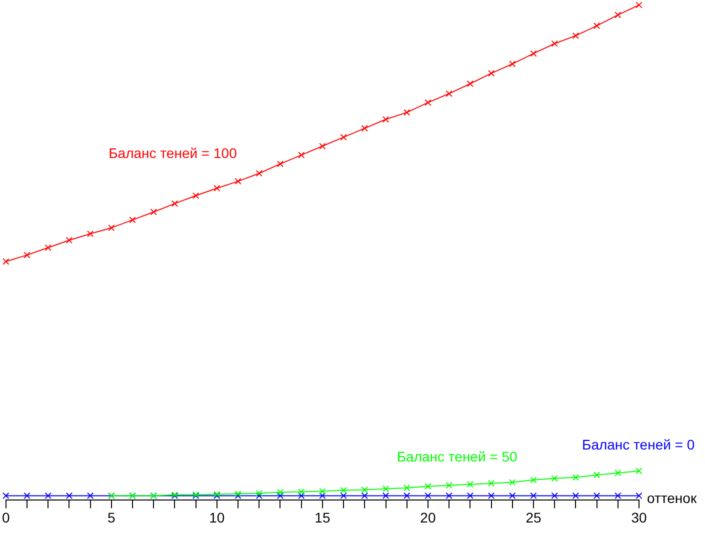 Image resolution: width=705 pixels, height=533 pixels. I want to click on x-axis-title: оттенок, so click(672, 498).